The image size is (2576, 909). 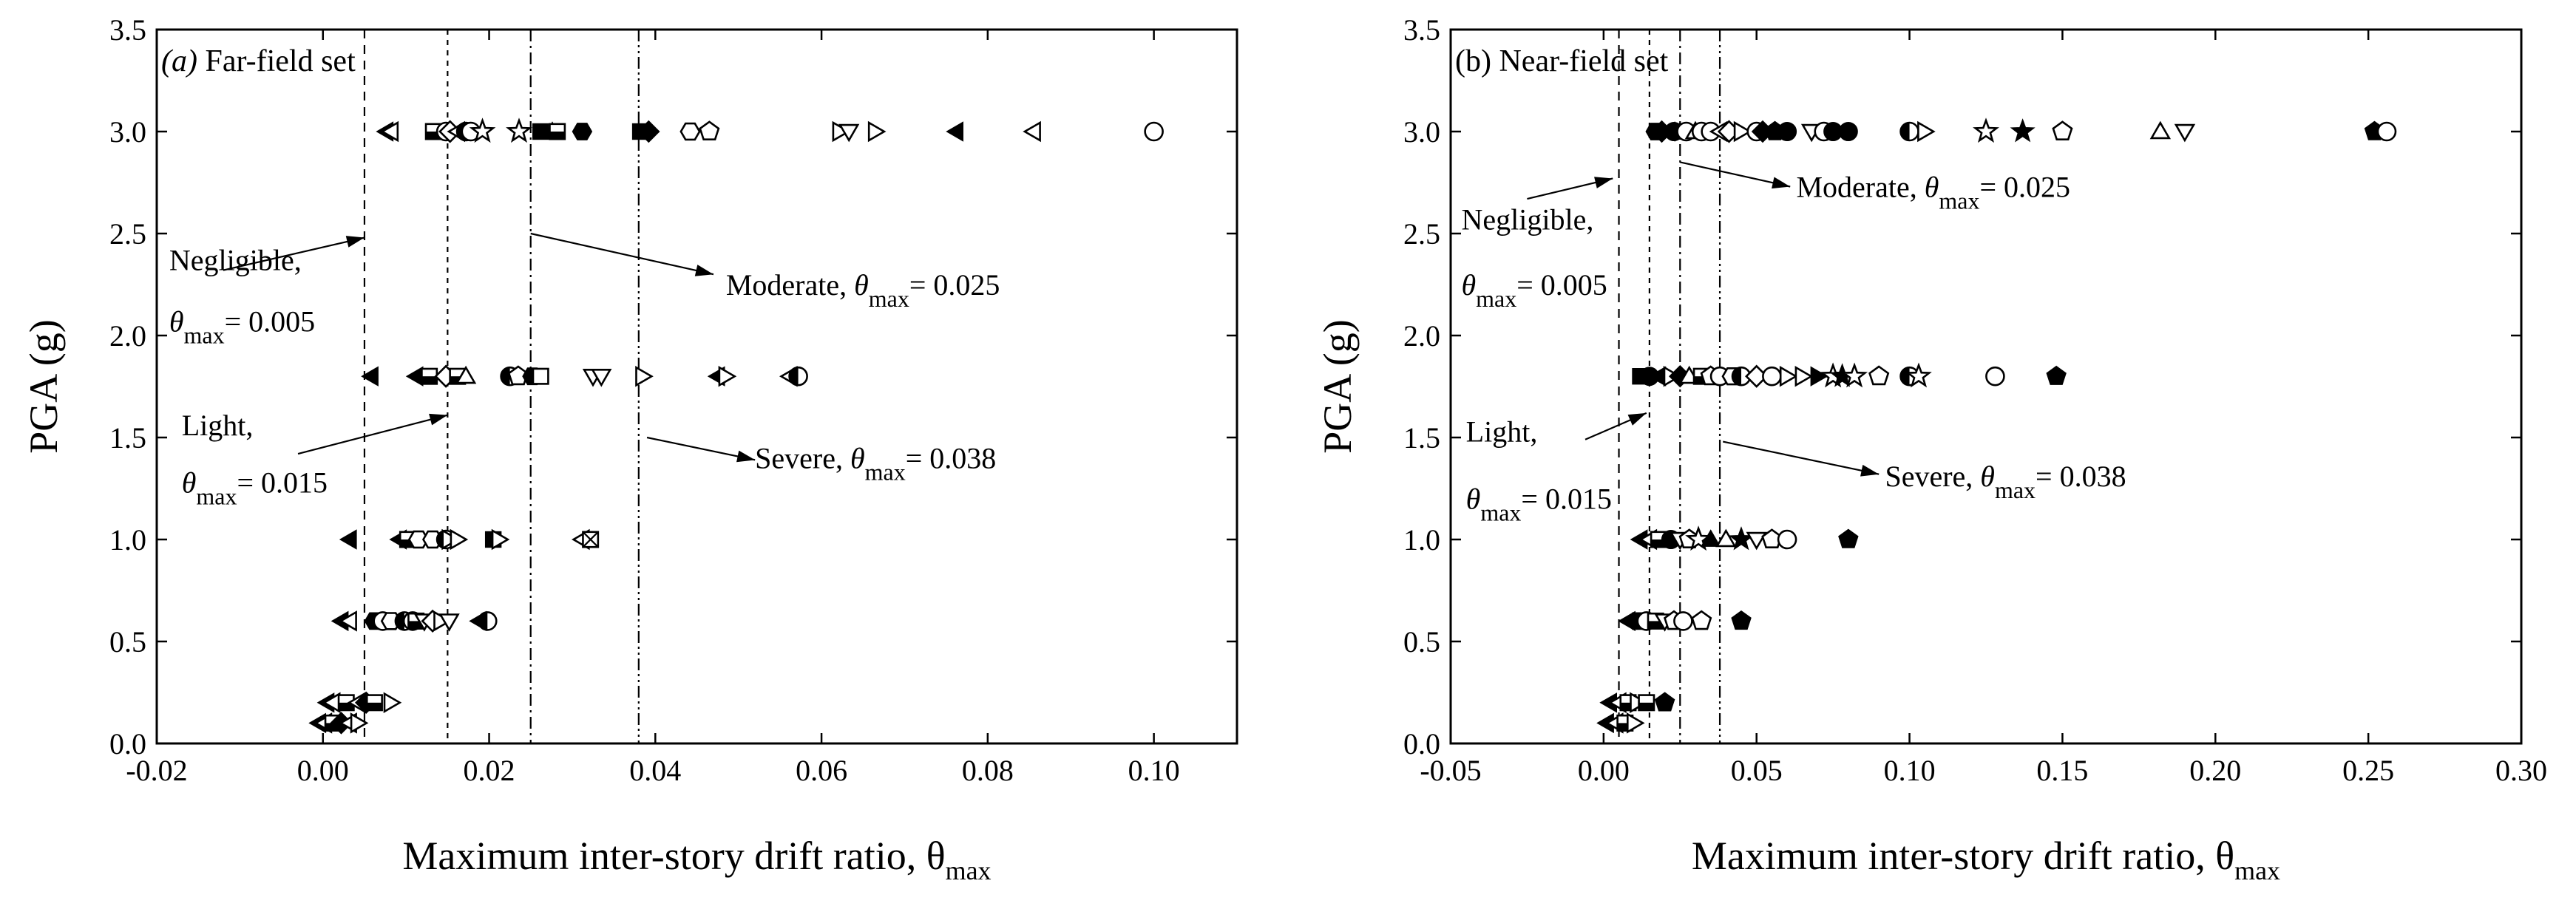 What do you see at coordinates (280, 61) in the screenshot?
I see `panel-title-text: Far-field set` at bounding box center [280, 61].